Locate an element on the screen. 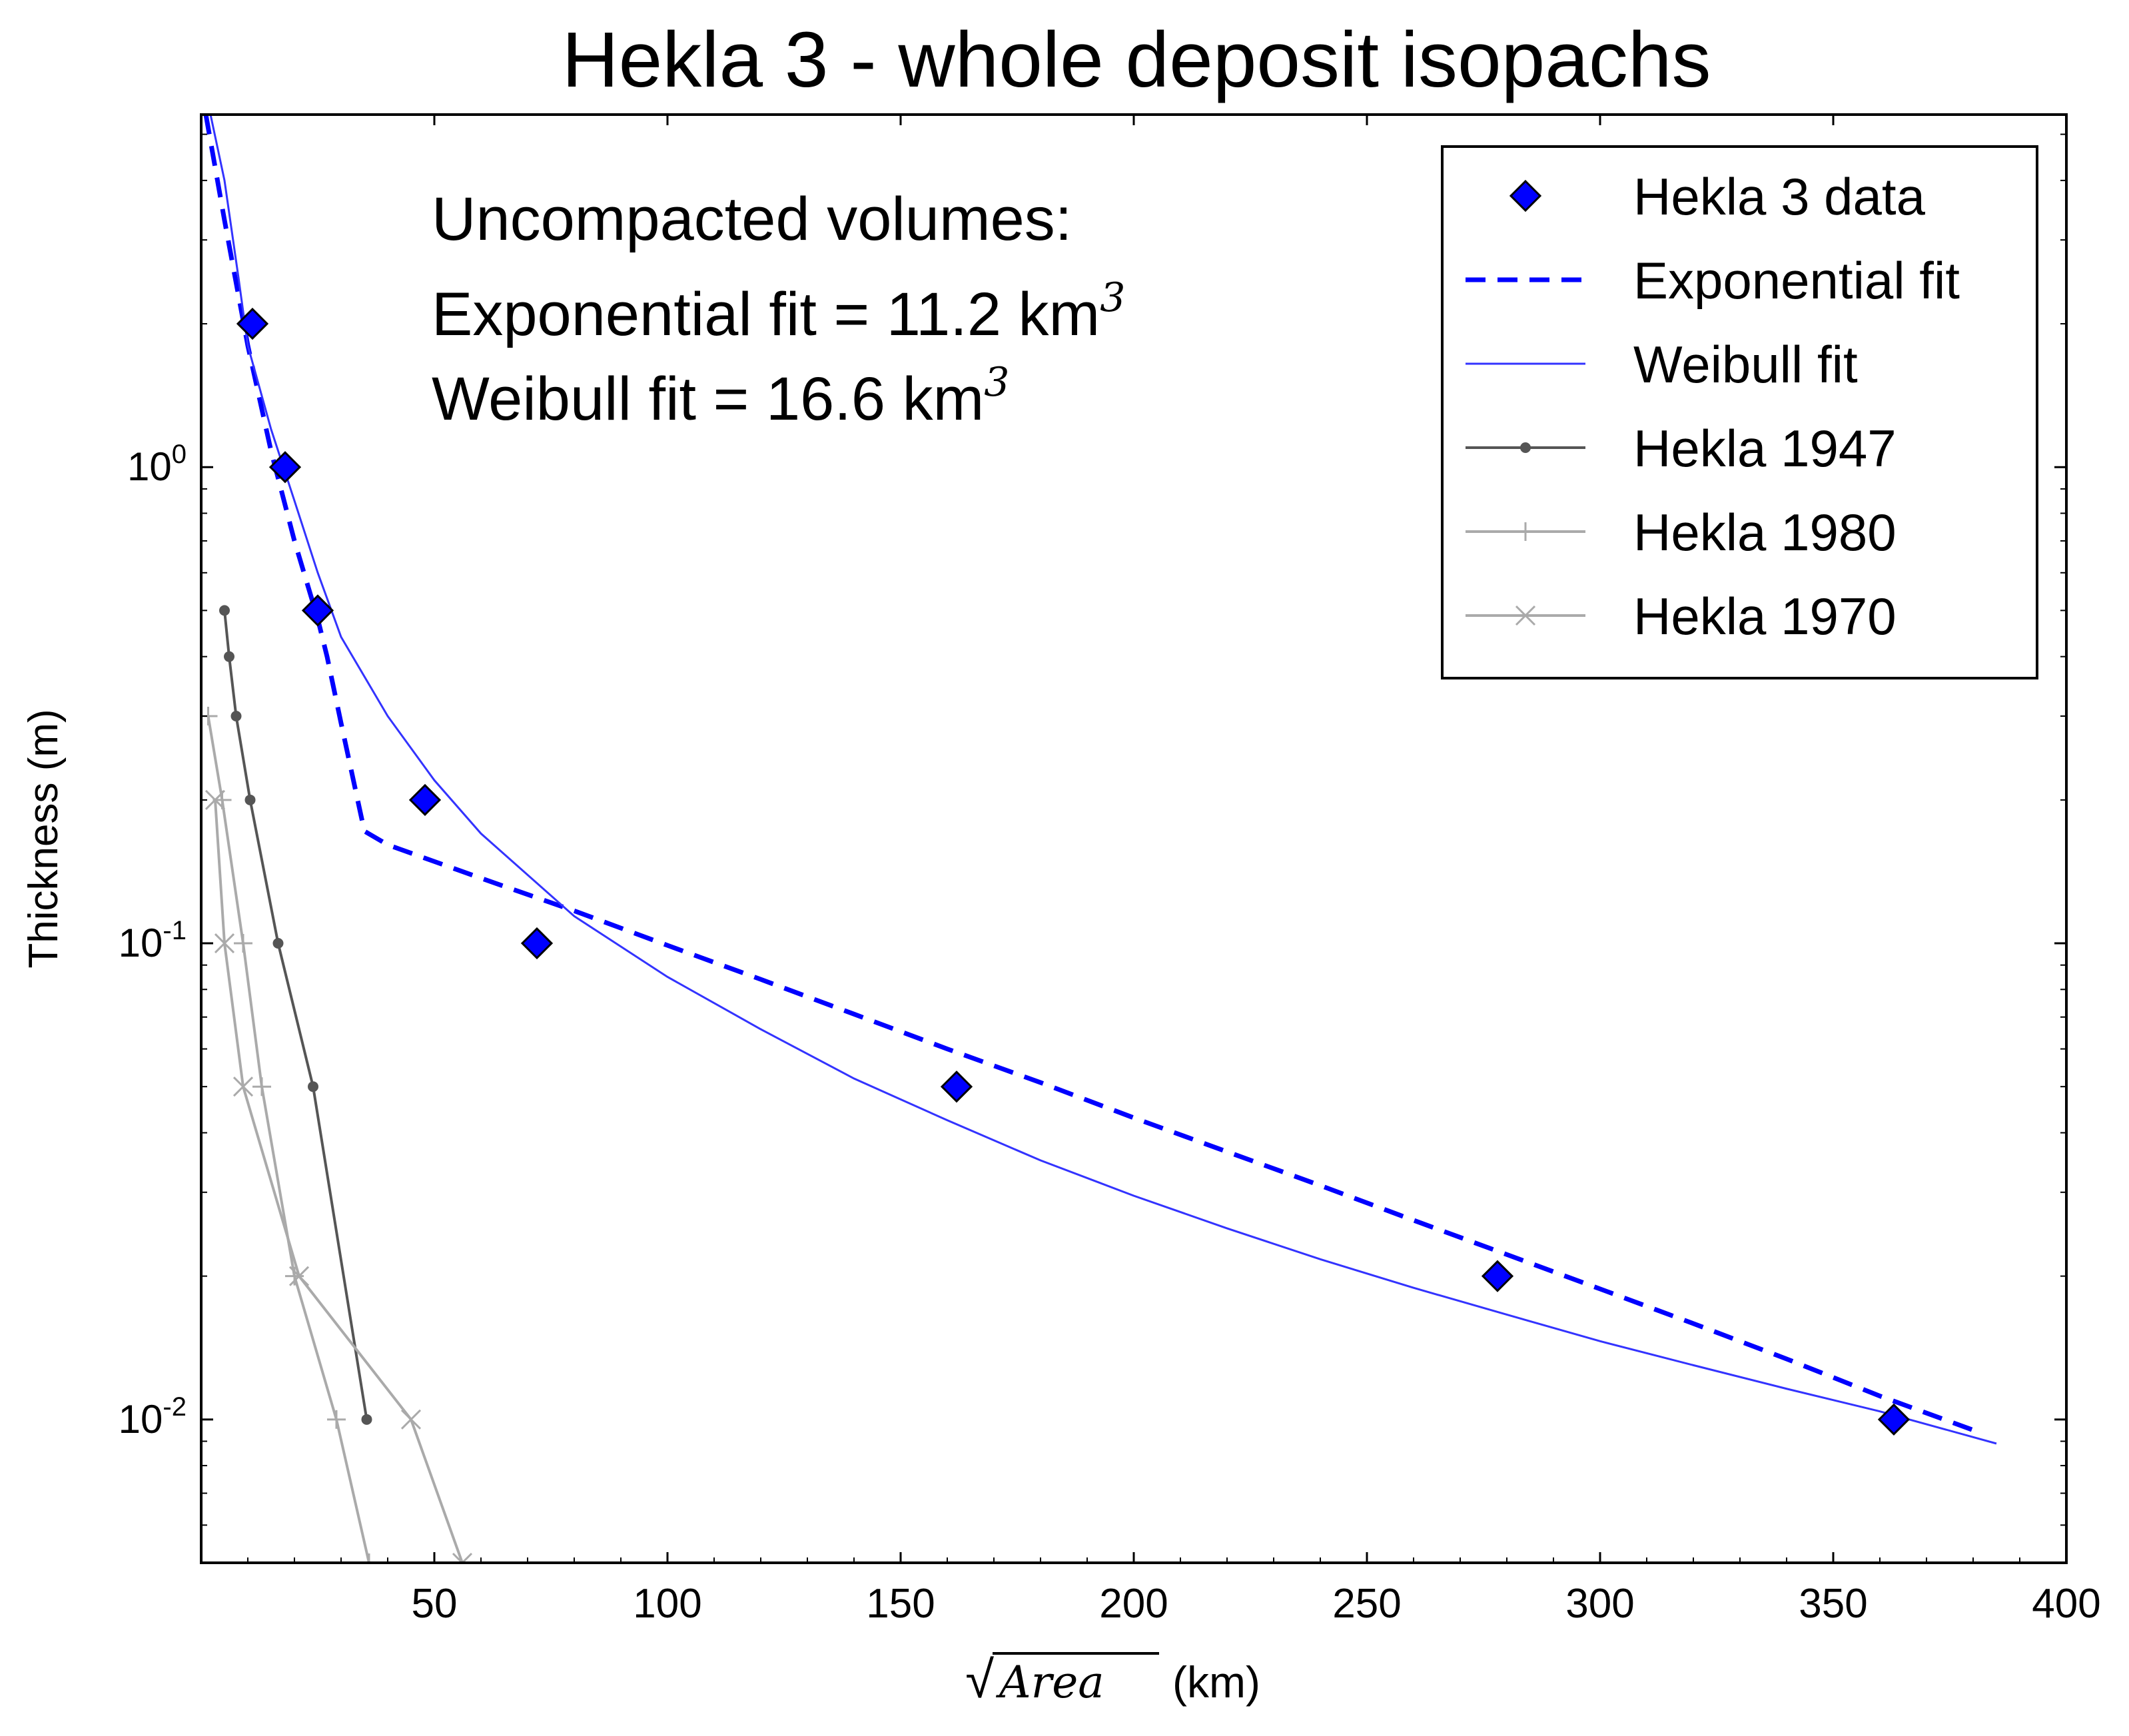  legend-label-exponential-fit: Exponential fit is located at coordinates (1796, 280).